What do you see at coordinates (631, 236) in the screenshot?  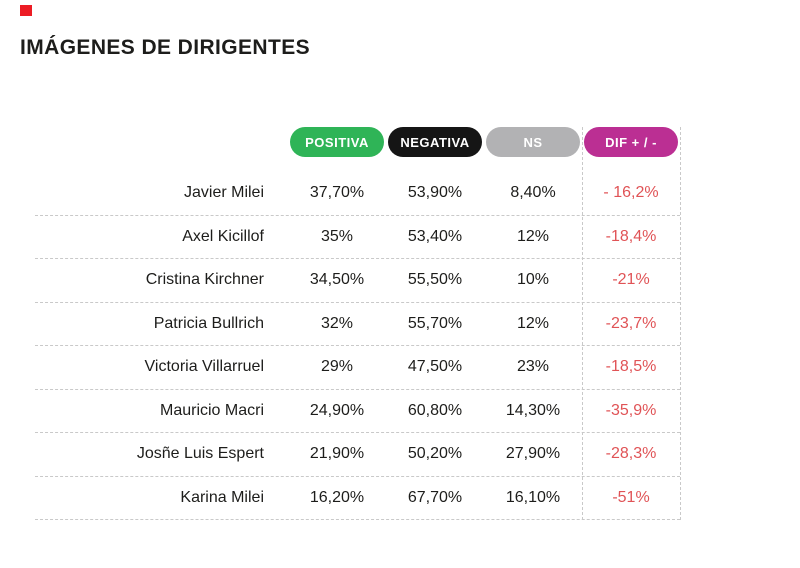 I see `dif-value: -18,4%` at bounding box center [631, 236].